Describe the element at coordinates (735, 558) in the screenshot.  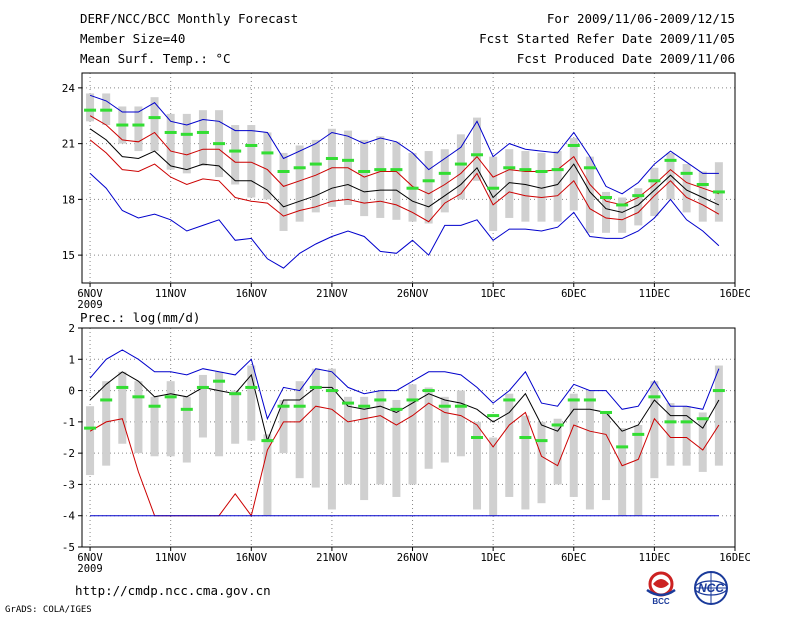
I see `x-tick-label: 16DEC` at that location.